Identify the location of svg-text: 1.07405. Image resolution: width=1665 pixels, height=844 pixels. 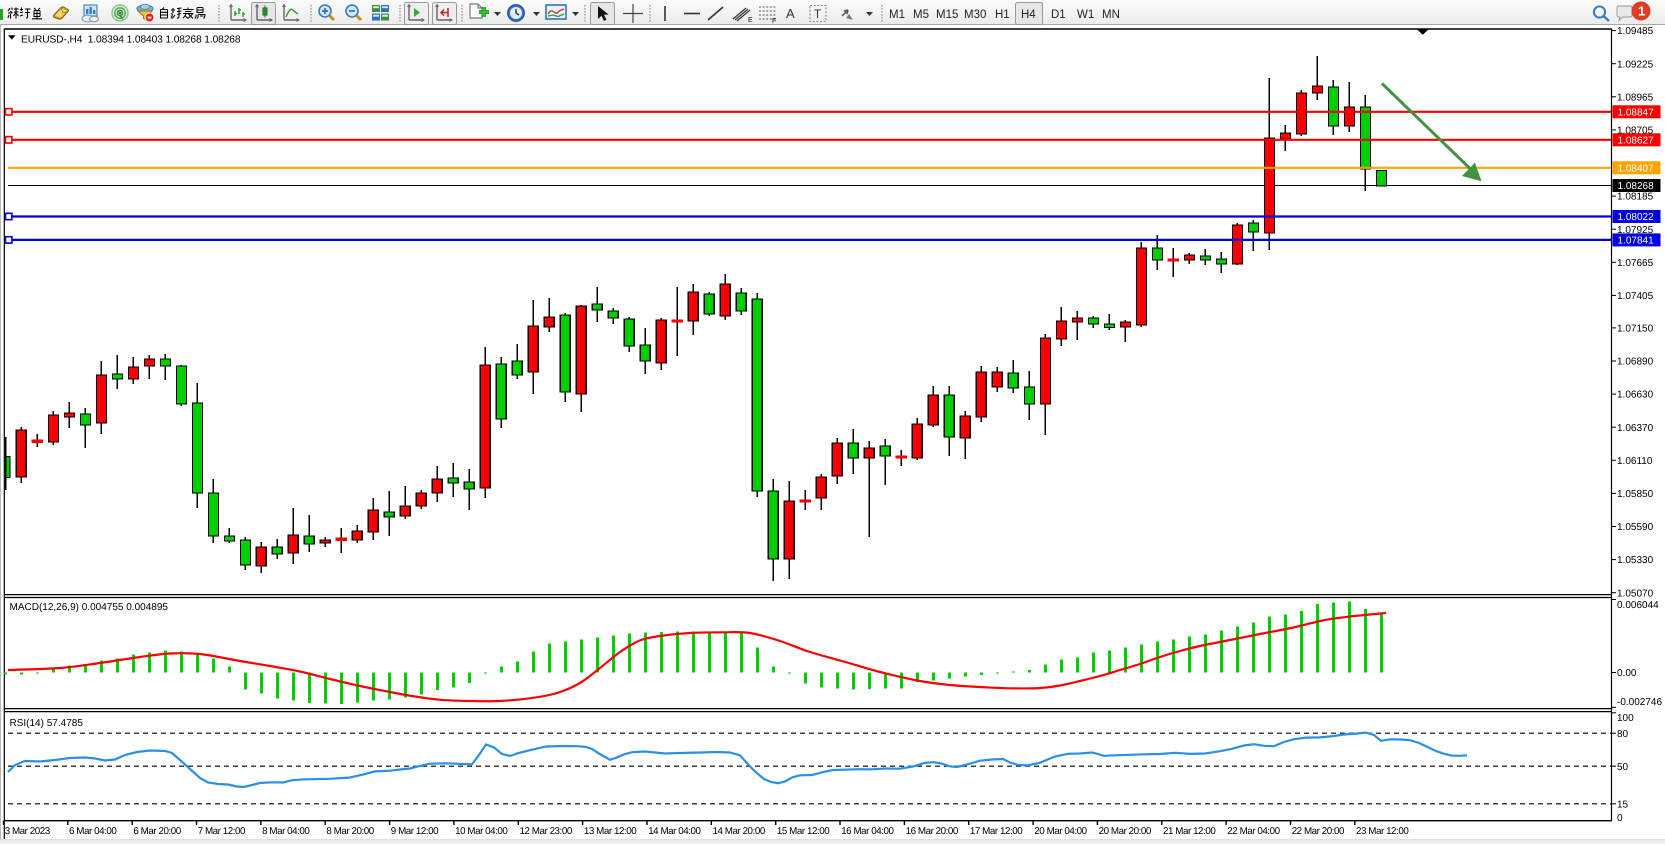
(1635, 296).